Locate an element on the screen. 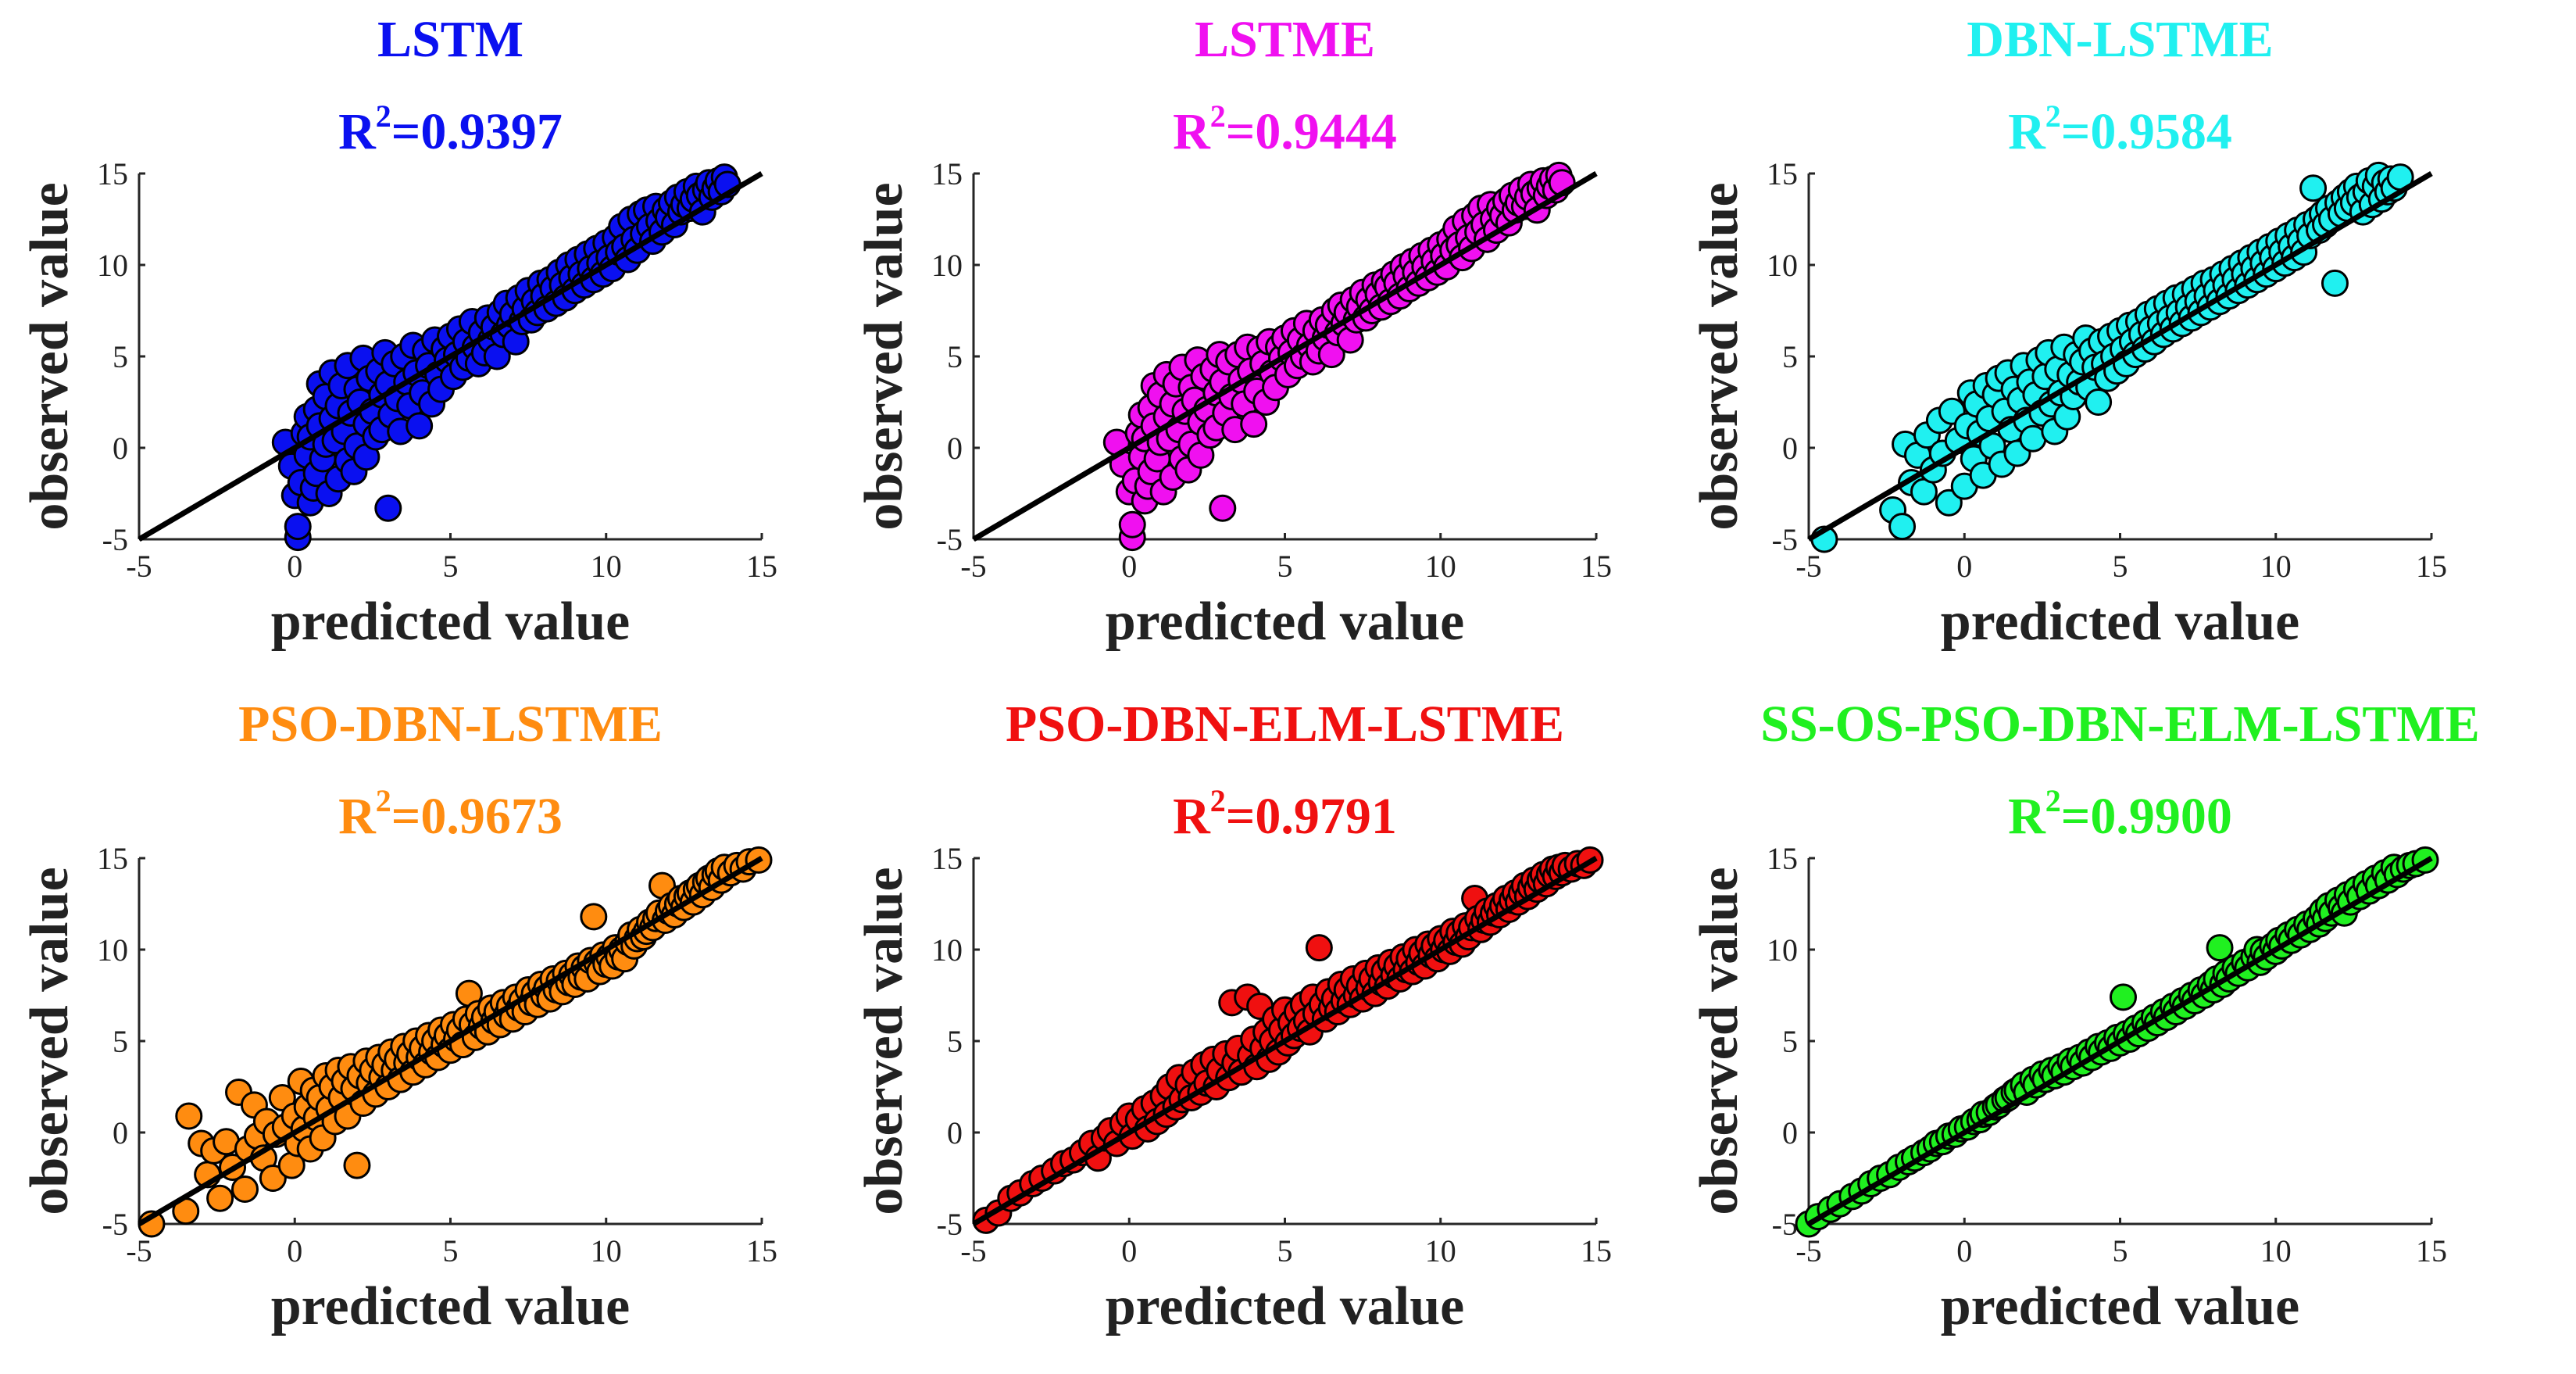 Image resolution: width=2576 pixels, height=1374 pixels. r2-annotation: R2=0.9791 is located at coordinates (1285, 814).